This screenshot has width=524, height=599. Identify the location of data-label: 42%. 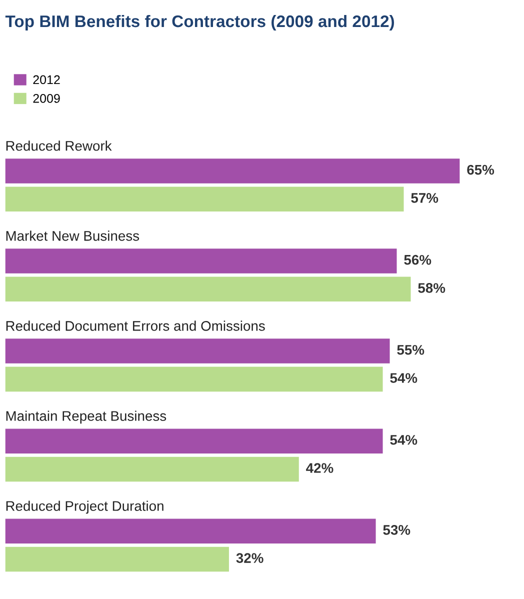
(320, 468).